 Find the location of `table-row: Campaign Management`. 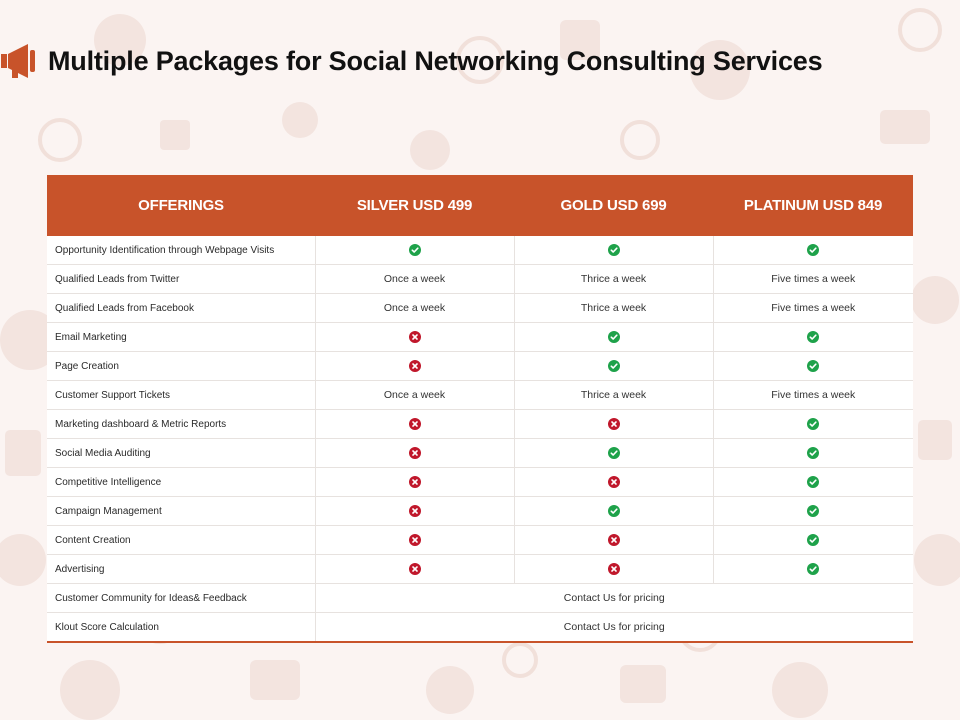

table-row: Campaign Management is located at coordinates (480, 511).